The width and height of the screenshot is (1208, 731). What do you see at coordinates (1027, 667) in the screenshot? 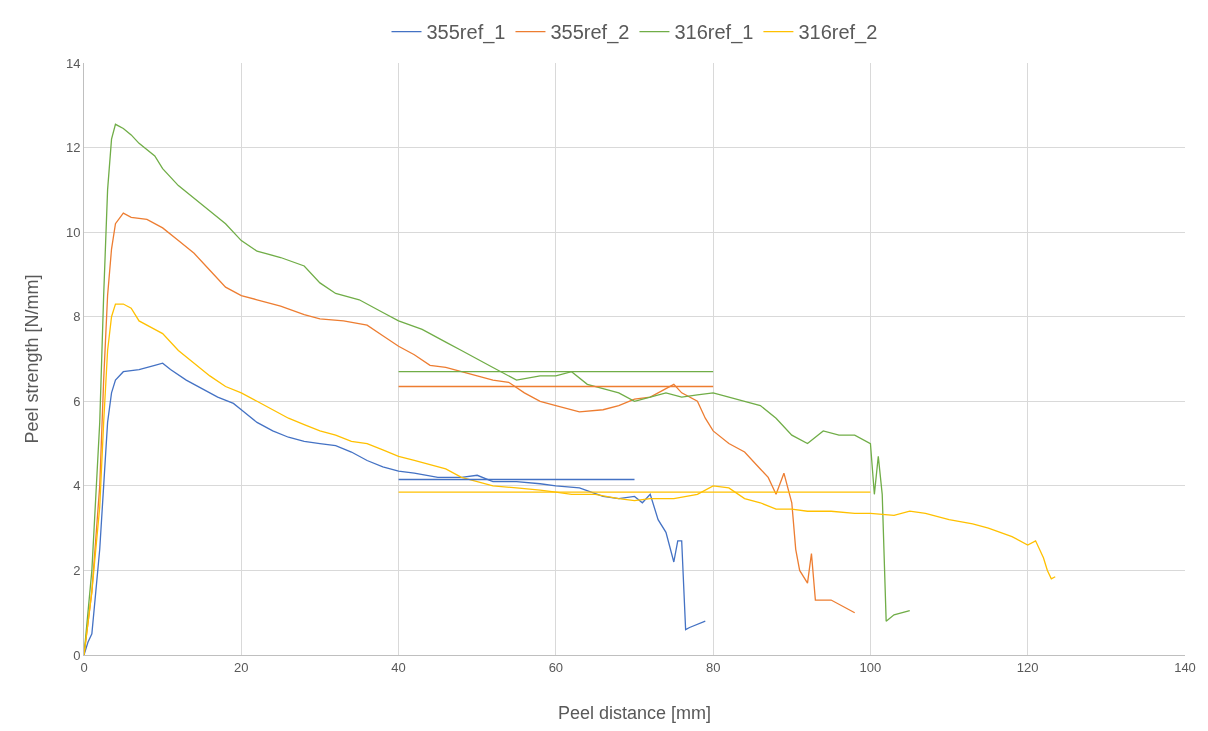
I see `x-tick-label: 120` at bounding box center [1027, 667].